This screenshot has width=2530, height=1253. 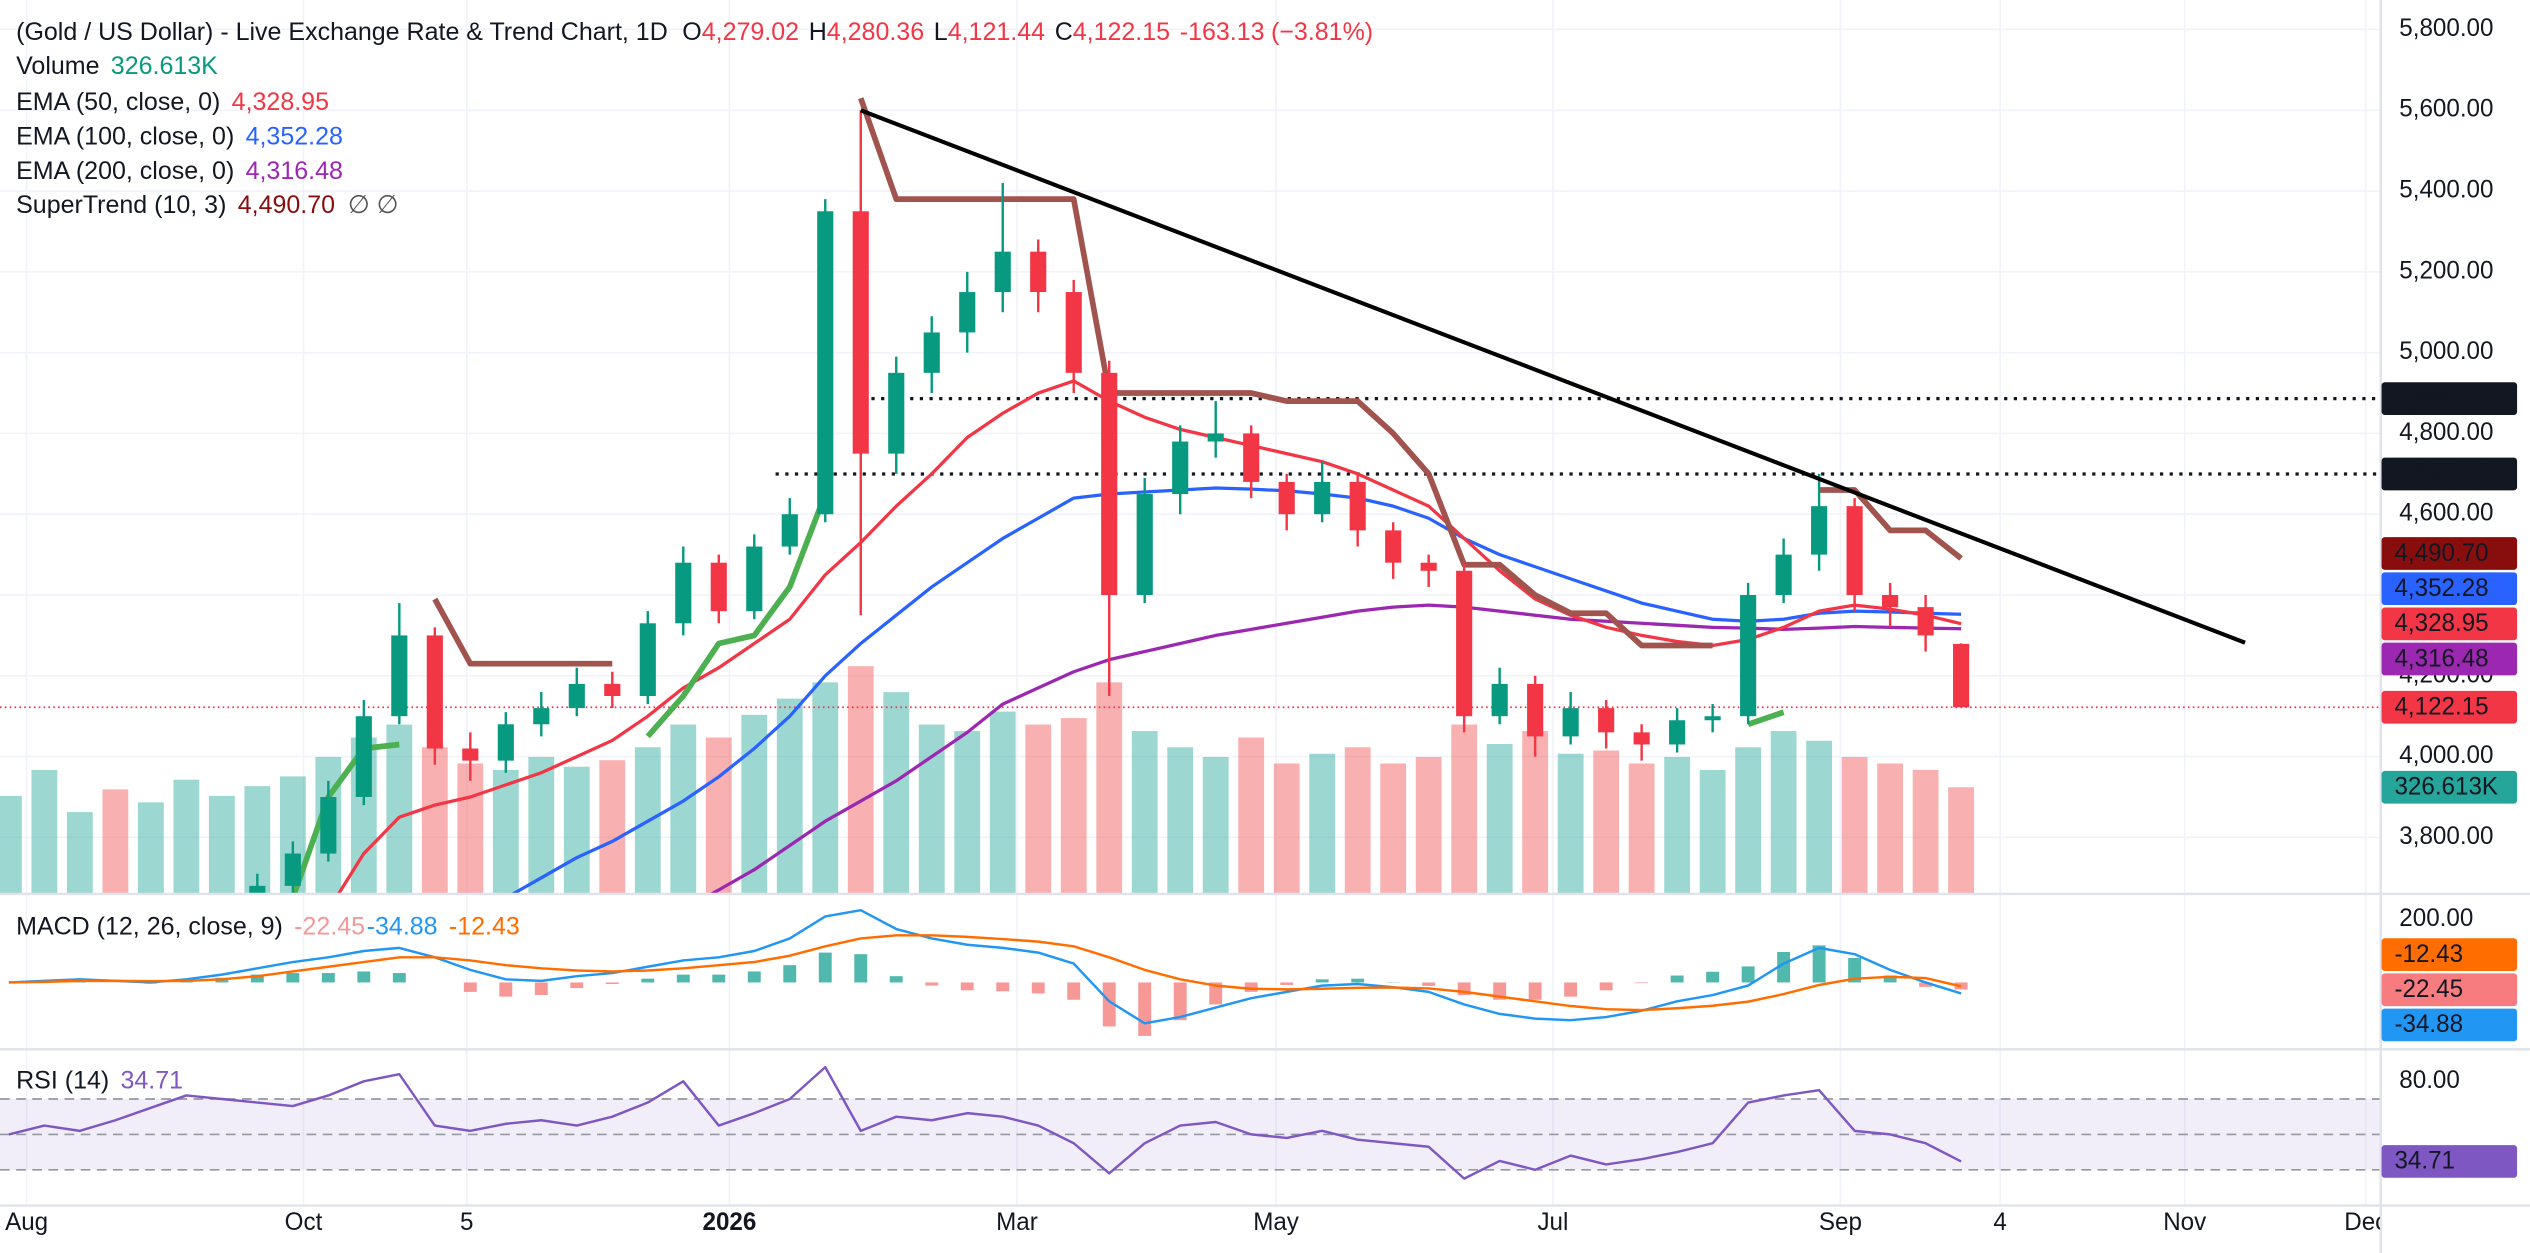 What do you see at coordinates (2365, 1222) in the screenshot?
I see `x-tick-label: Dec` at bounding box center [2365, 1222].